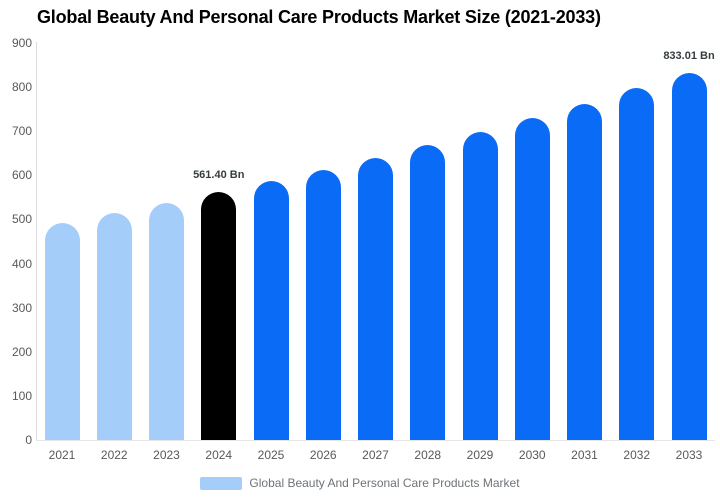  Describe the element at coordinates (21, 175) in the screenshot. I see `y-axis-tick-label: 600` at that location.